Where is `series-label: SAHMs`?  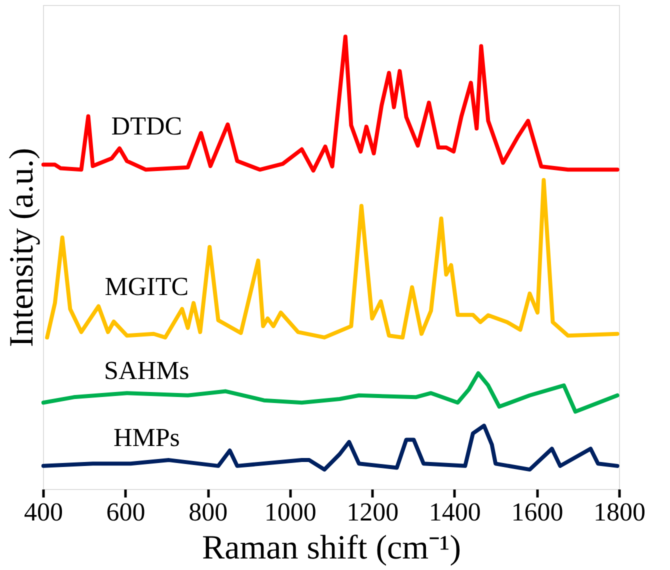 series-label: SAHMs is located at coordinates (147, 371).